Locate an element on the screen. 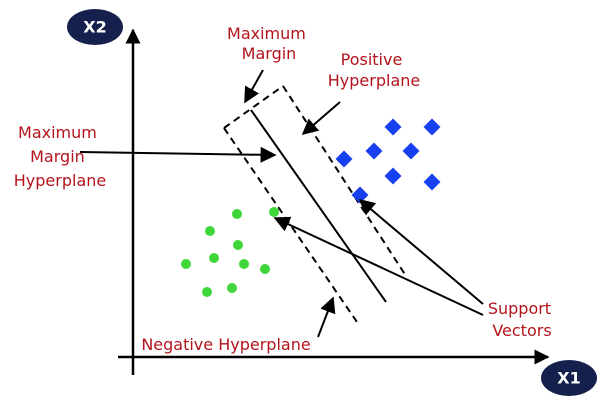  x-axis-badge is located at coordinates (569, 378).